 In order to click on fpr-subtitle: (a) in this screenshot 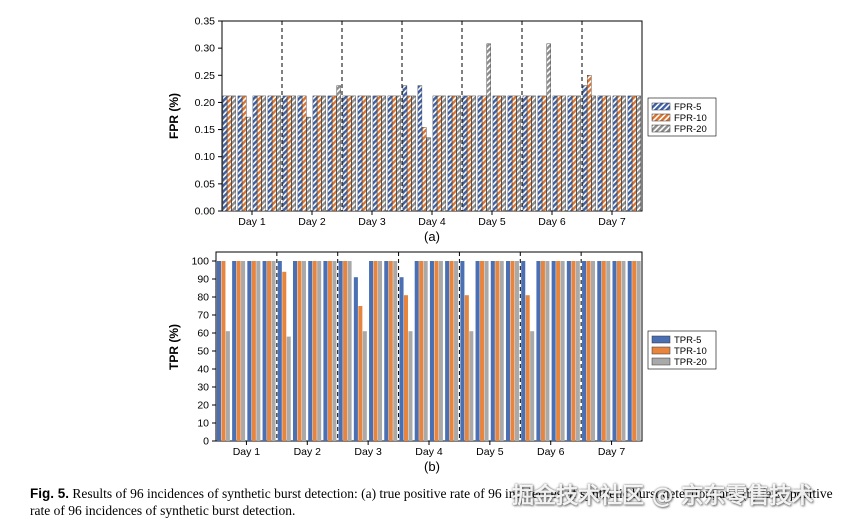, I will do `click(432, 236)`.